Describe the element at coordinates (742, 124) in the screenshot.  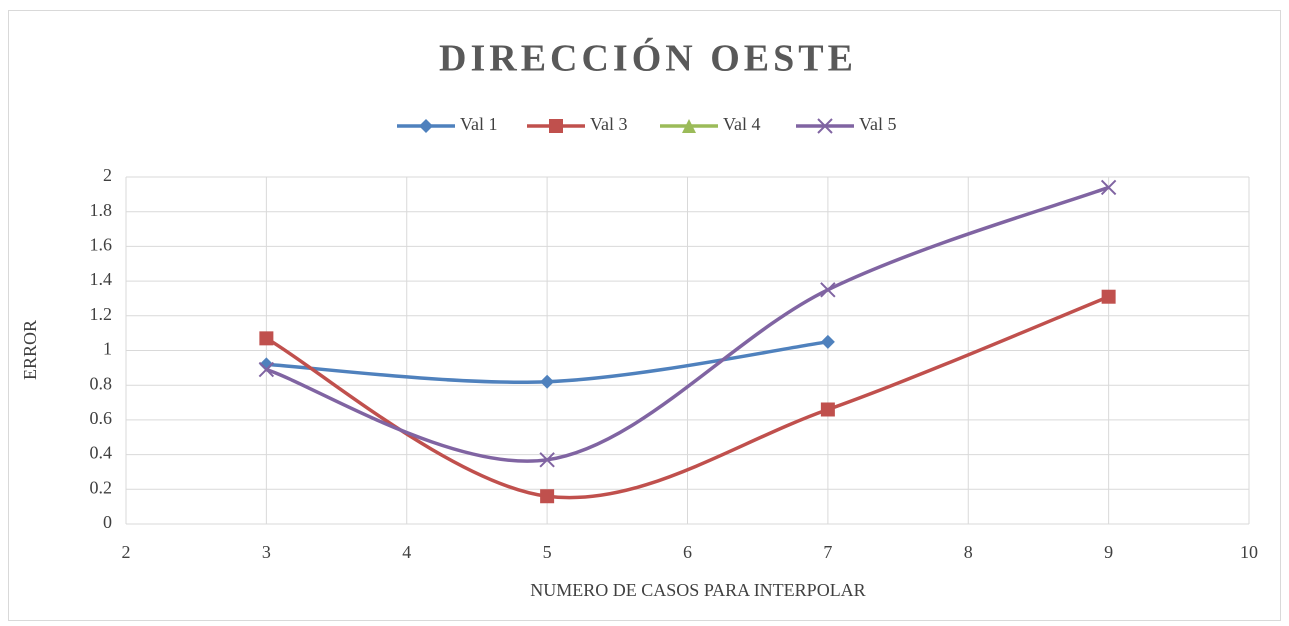
I see `legend-label: Val 4` at that location.